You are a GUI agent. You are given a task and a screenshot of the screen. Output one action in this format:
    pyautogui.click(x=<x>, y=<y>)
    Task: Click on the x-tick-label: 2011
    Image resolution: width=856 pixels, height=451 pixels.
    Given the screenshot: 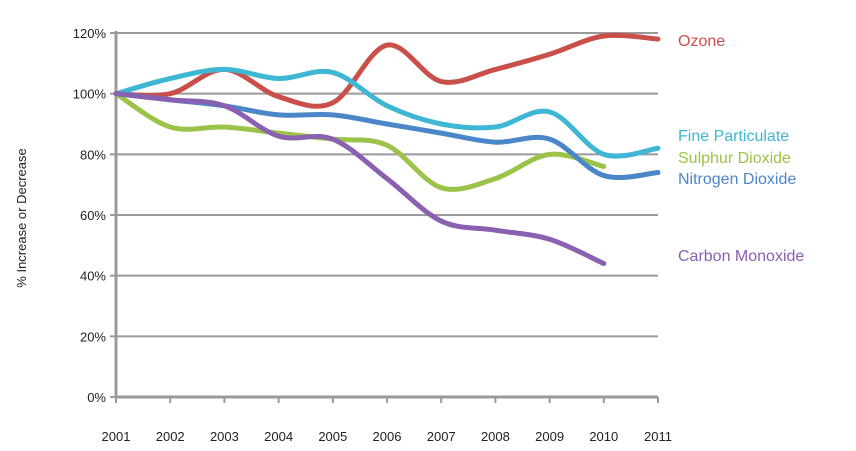 What is the action you would take?
    pyautogui.click(x=658, y=436)
    